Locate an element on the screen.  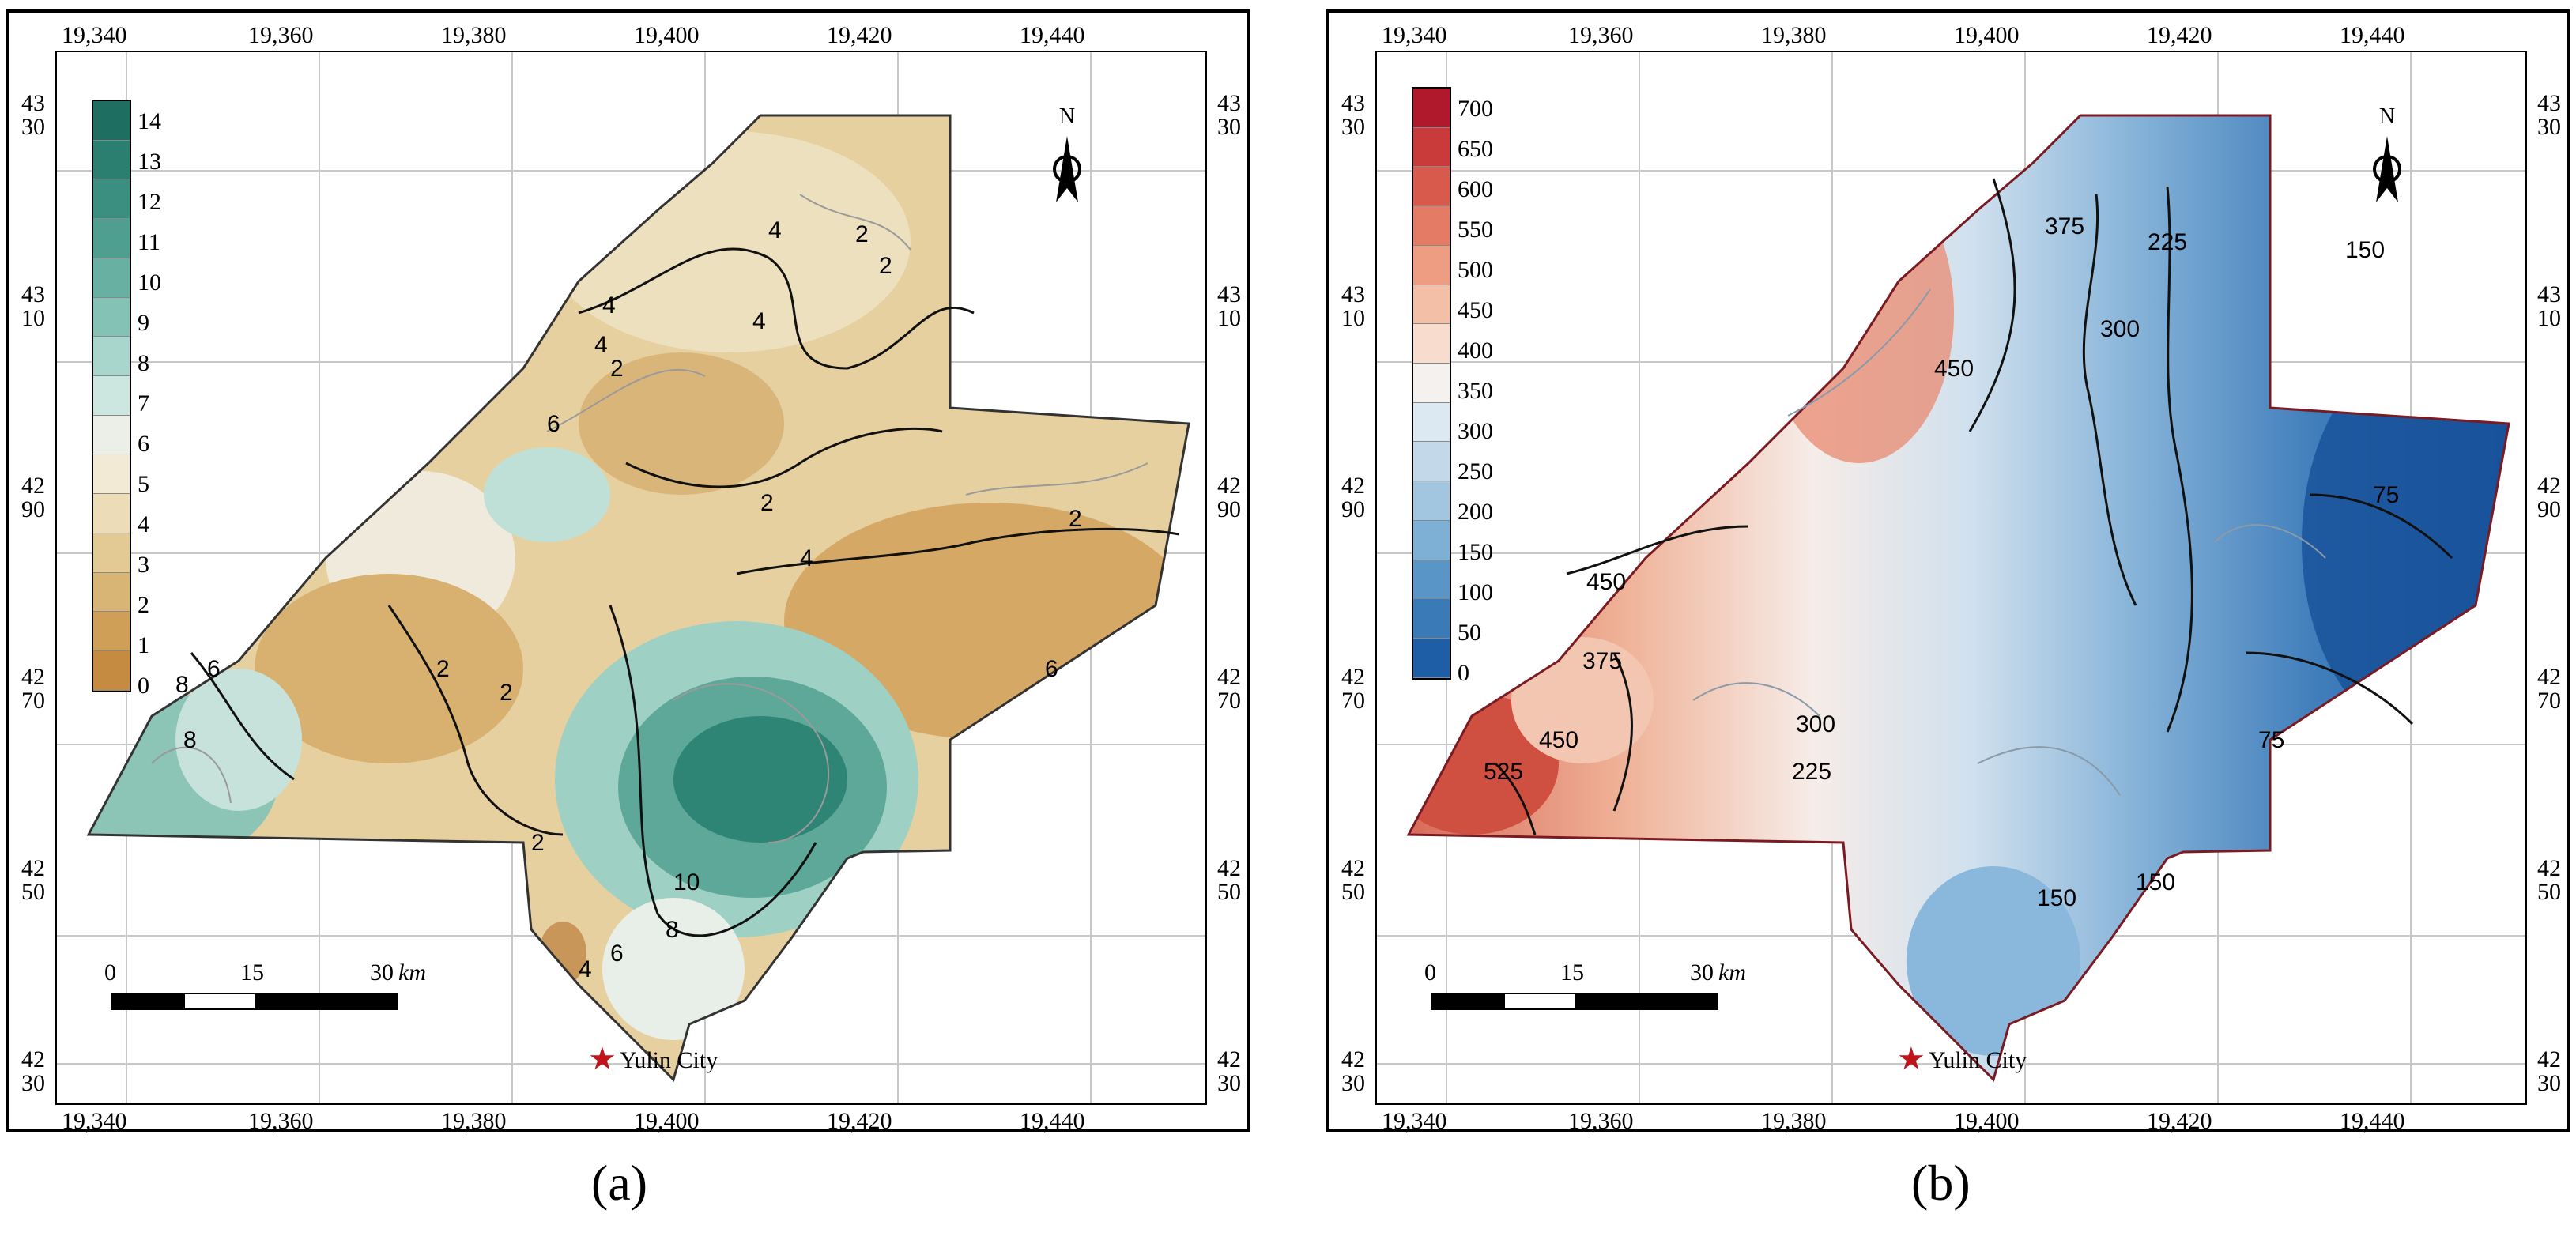
contour-label: 450 is located at coordinates (1558, 740).